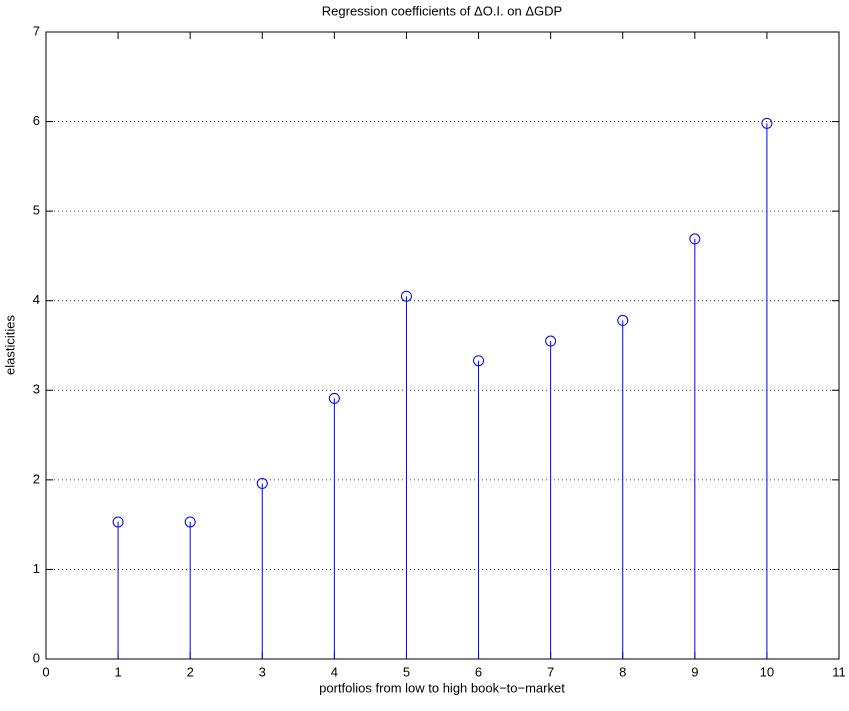 This screenshot has height=711, width=849. What do you see at coordinates (839, 671) in the screenshot?
I see `x-tick-label: 11` at bounding box center [839, 671].